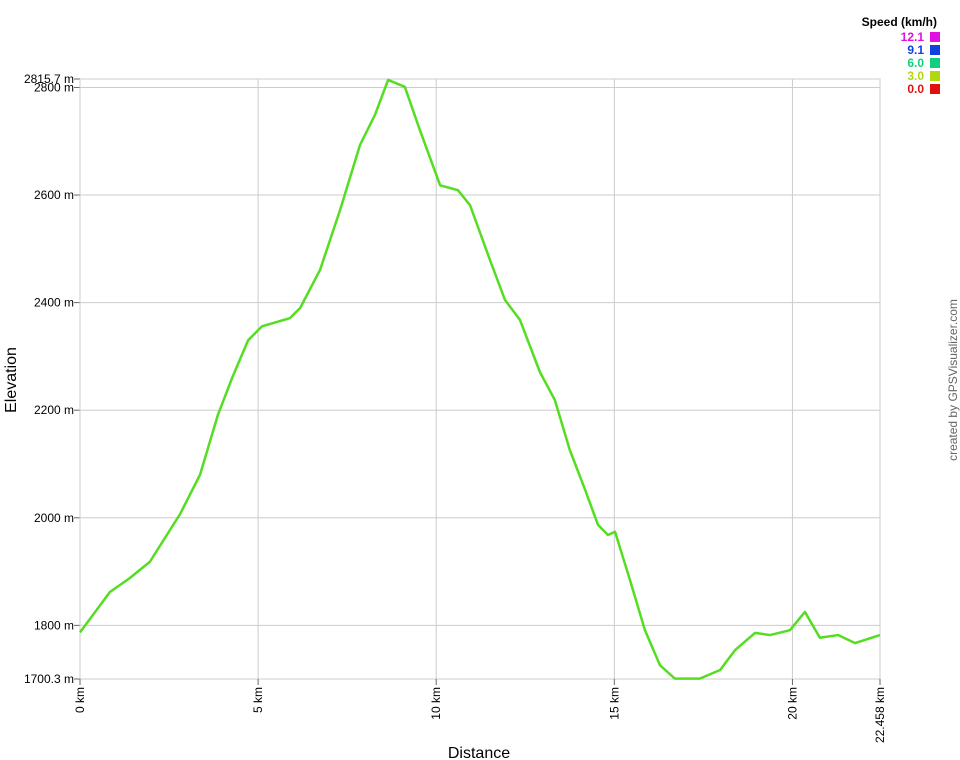 The width and height of the screenshot is (960, 760). What do you see at coordinates (915, 89) in the screenshot?
I see `legend-label: 0.0` at bounding box center [915, 89].